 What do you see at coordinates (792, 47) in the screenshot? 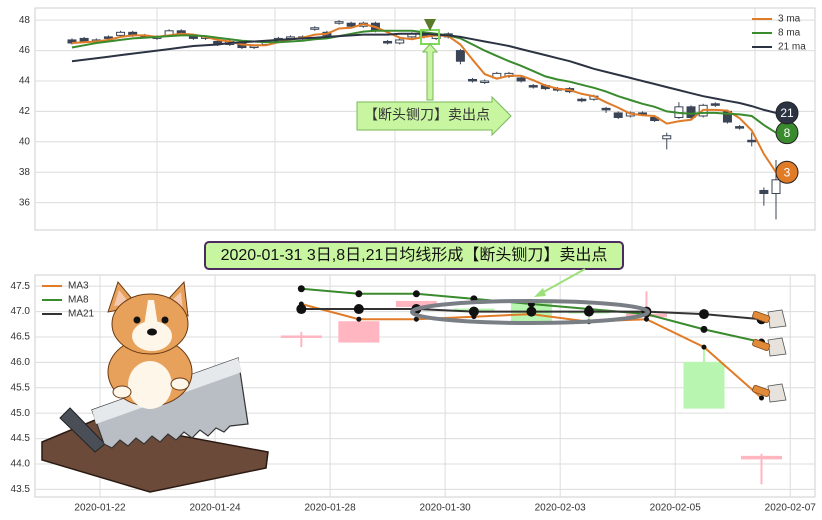
I see `legend-label: 21 ma` at bounding box center [792, 47].